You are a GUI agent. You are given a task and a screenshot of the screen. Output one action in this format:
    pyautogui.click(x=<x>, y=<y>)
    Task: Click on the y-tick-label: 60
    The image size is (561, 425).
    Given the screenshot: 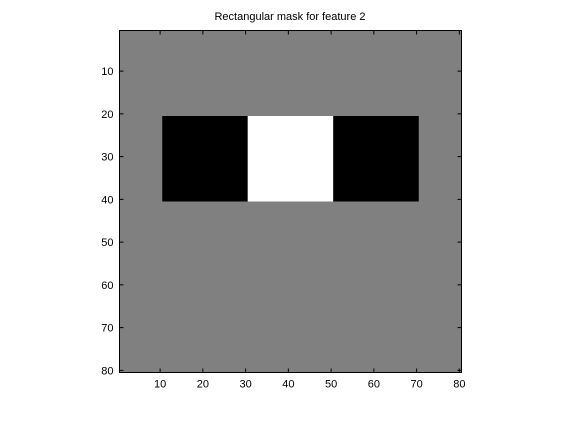 What is the action you would take?
    pyautogui.click(x=107, y=286)
    